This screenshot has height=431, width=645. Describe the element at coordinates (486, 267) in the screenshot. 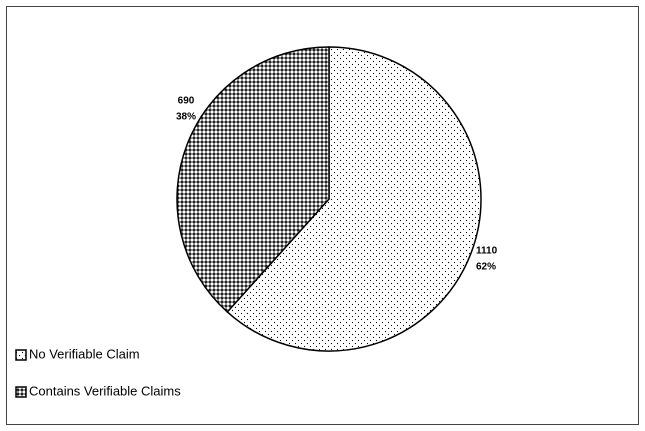

I see `percent-label: 62%` at that location.